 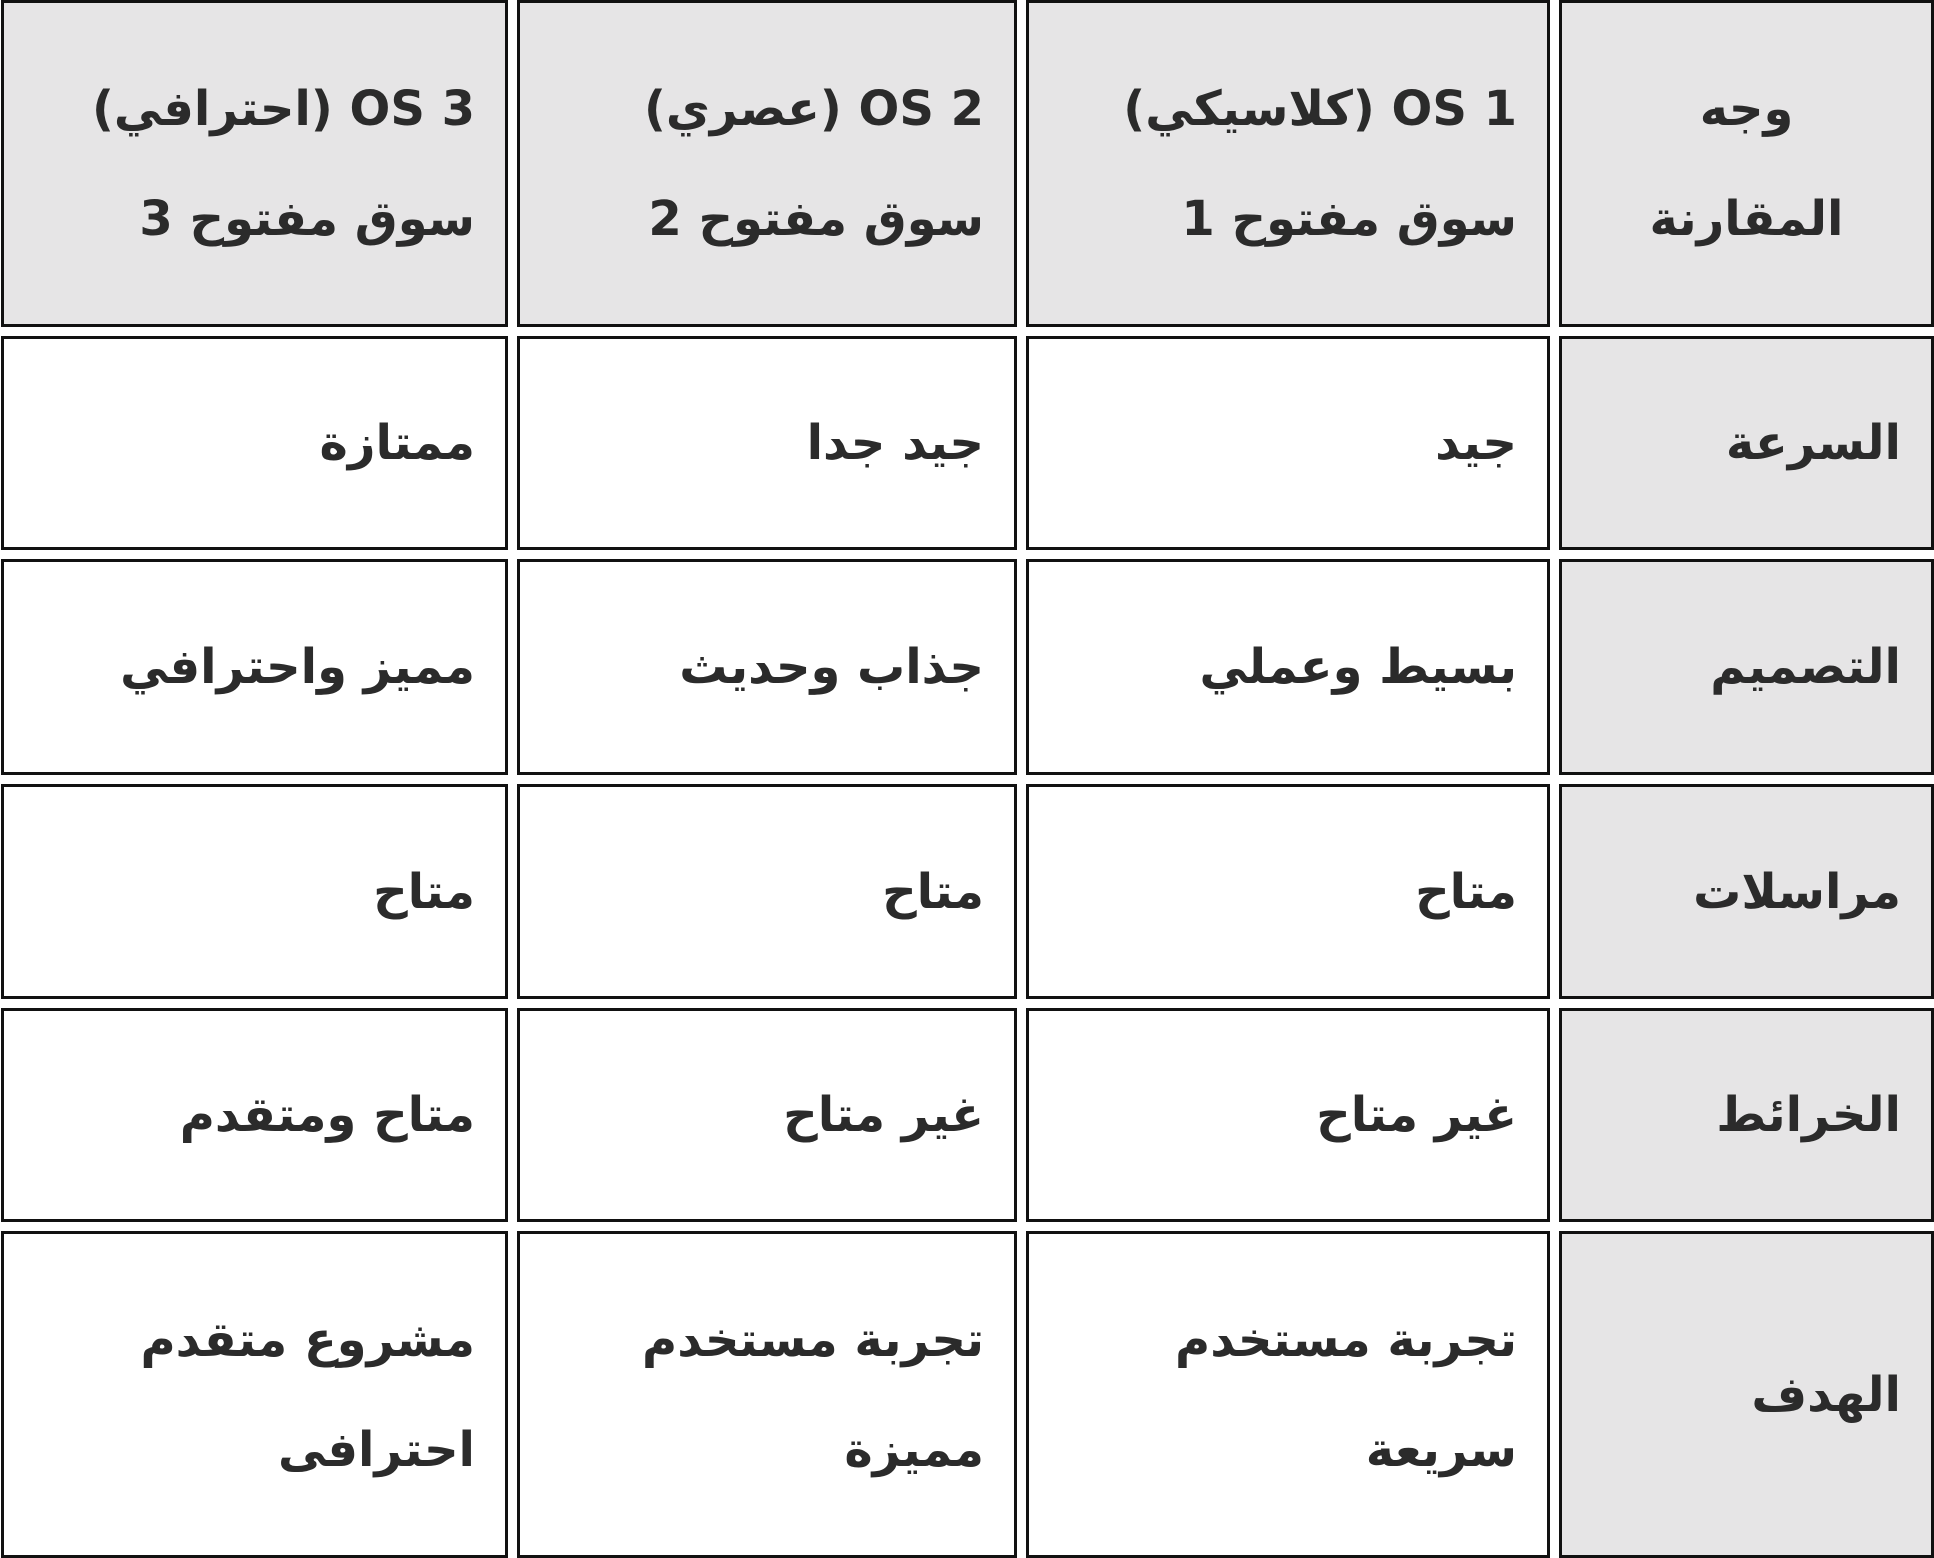 I want to click on table-cell: مميز واحترافي, so click(x=254, y=667).